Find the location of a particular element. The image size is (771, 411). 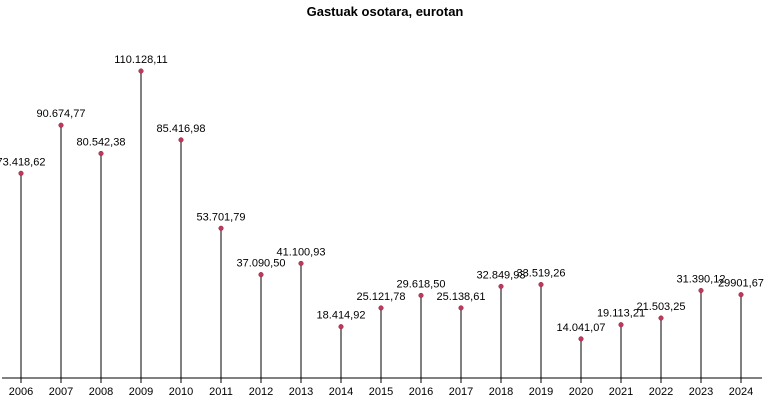

data-point-2023 is located at coordinates (701, 290).